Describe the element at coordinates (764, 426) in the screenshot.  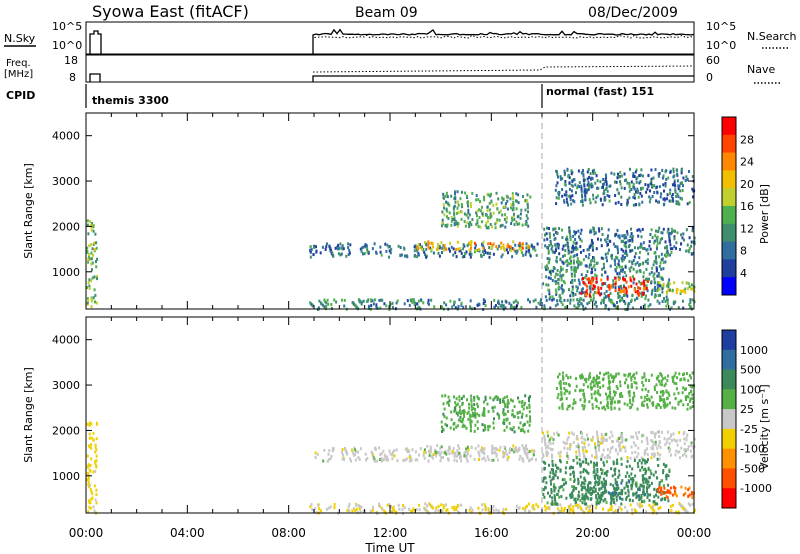
I see `velocity-colorbar-label: Velocity [m s⁻¹]` at that location.